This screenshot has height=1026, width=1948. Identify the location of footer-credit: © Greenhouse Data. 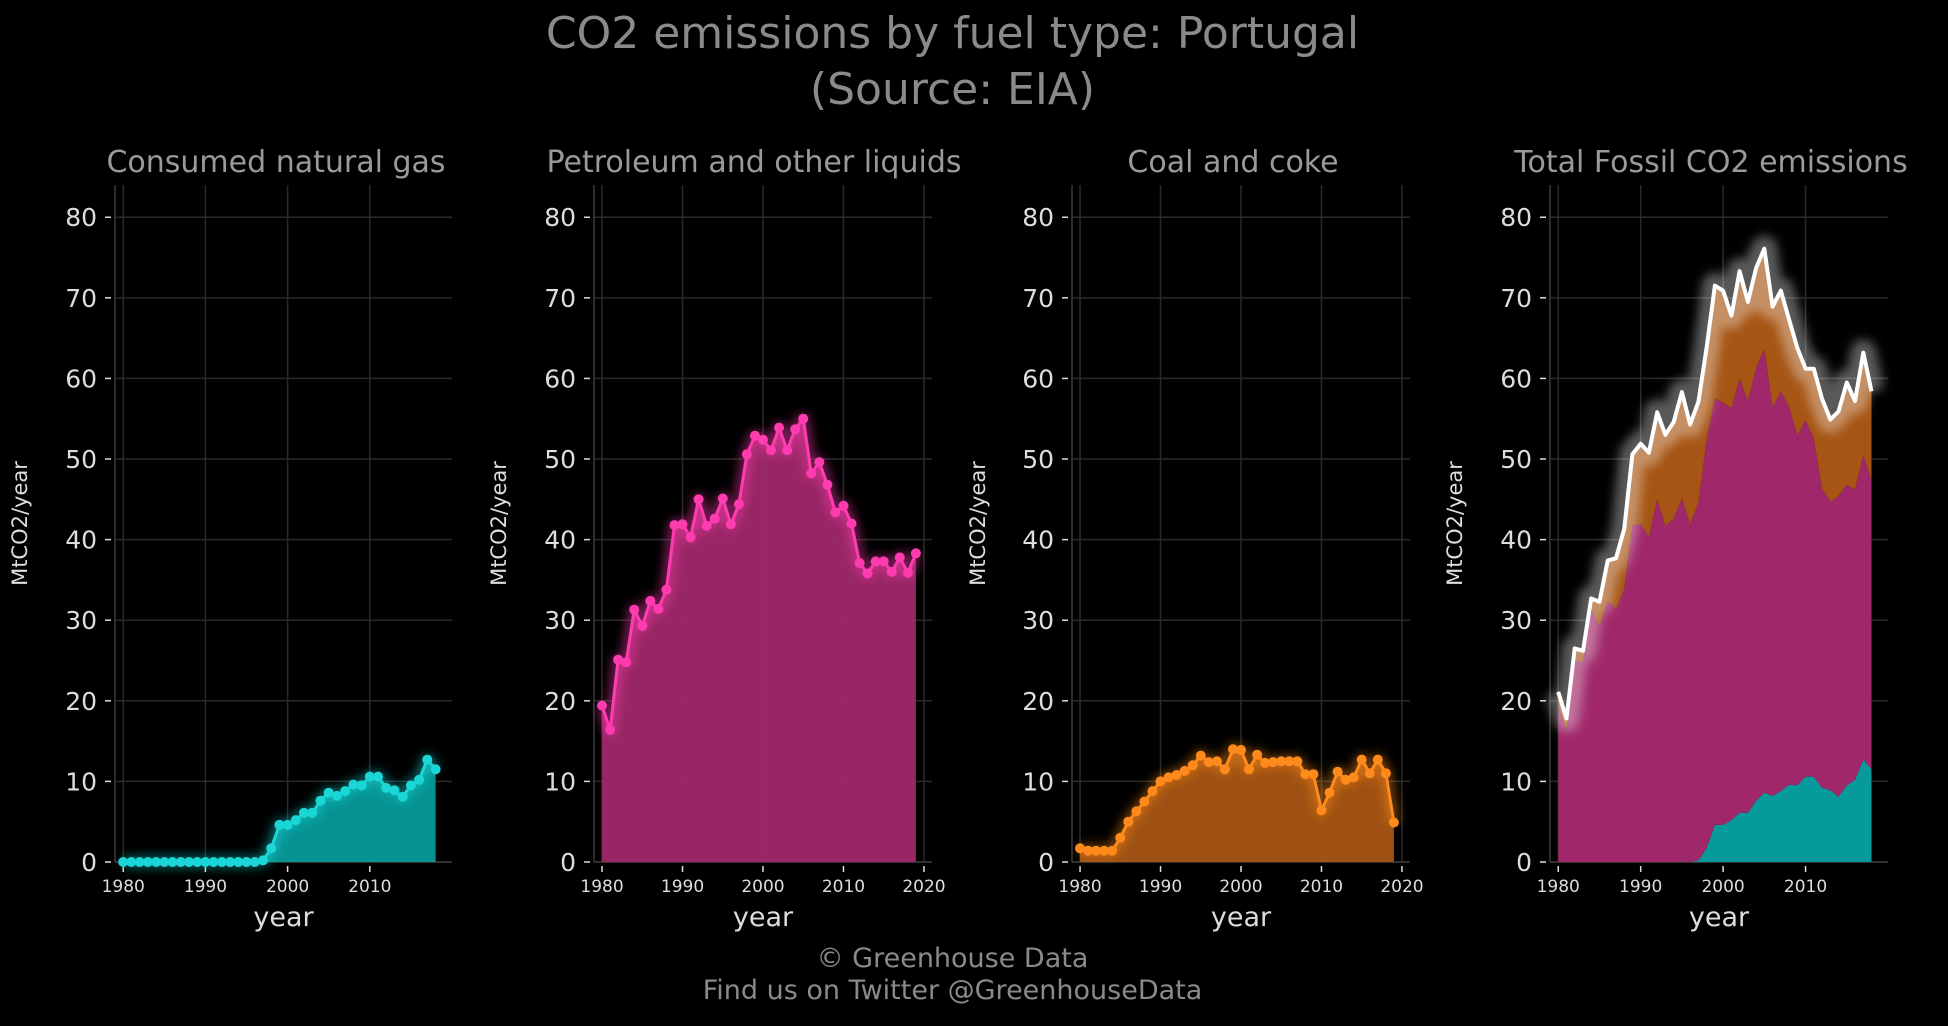
(952, 958).